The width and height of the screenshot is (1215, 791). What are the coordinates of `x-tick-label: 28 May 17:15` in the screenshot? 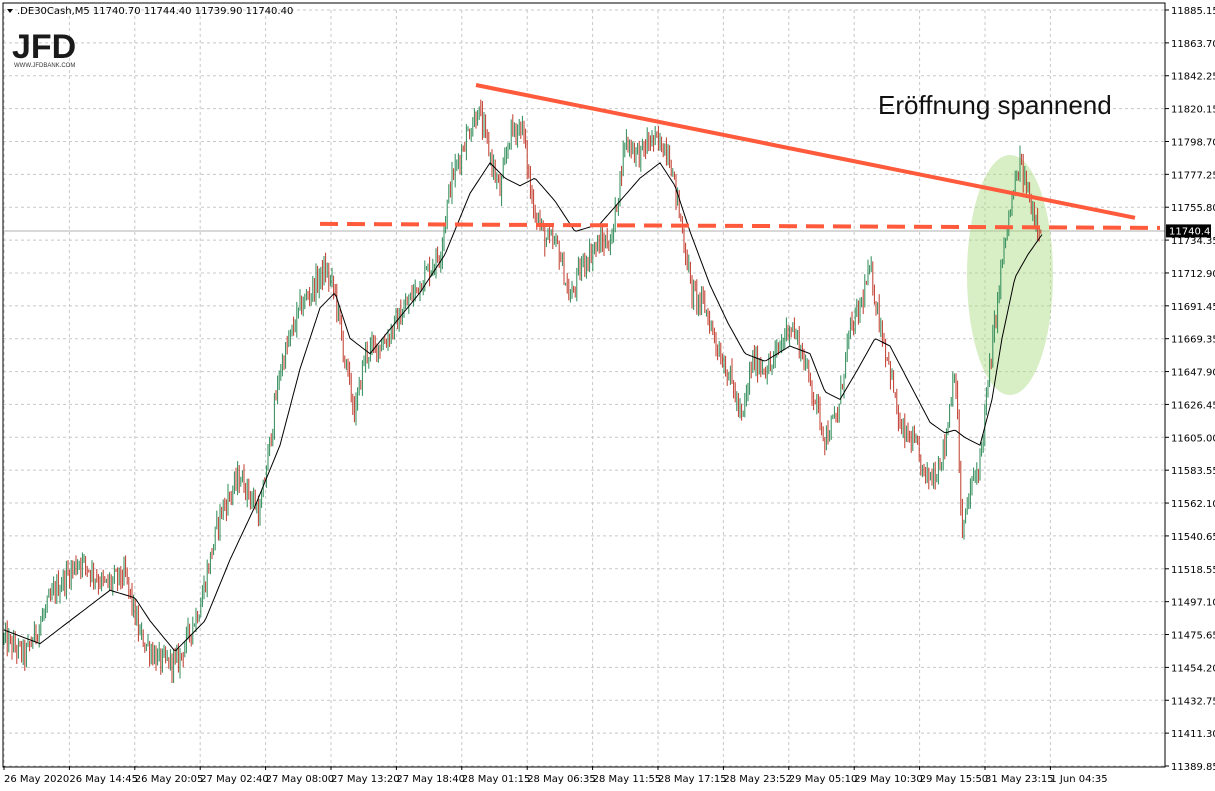 It's located at (692, 779).